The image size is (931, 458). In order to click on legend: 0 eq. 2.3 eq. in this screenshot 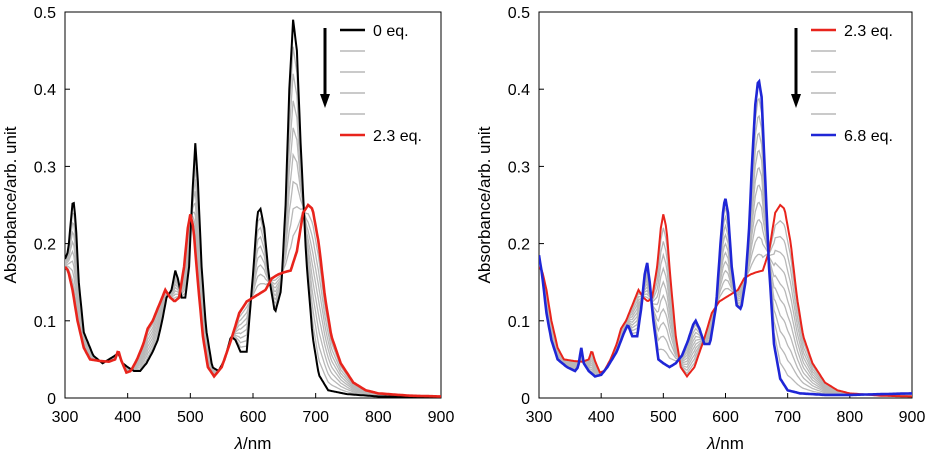, I will do `click(371, 84)`.